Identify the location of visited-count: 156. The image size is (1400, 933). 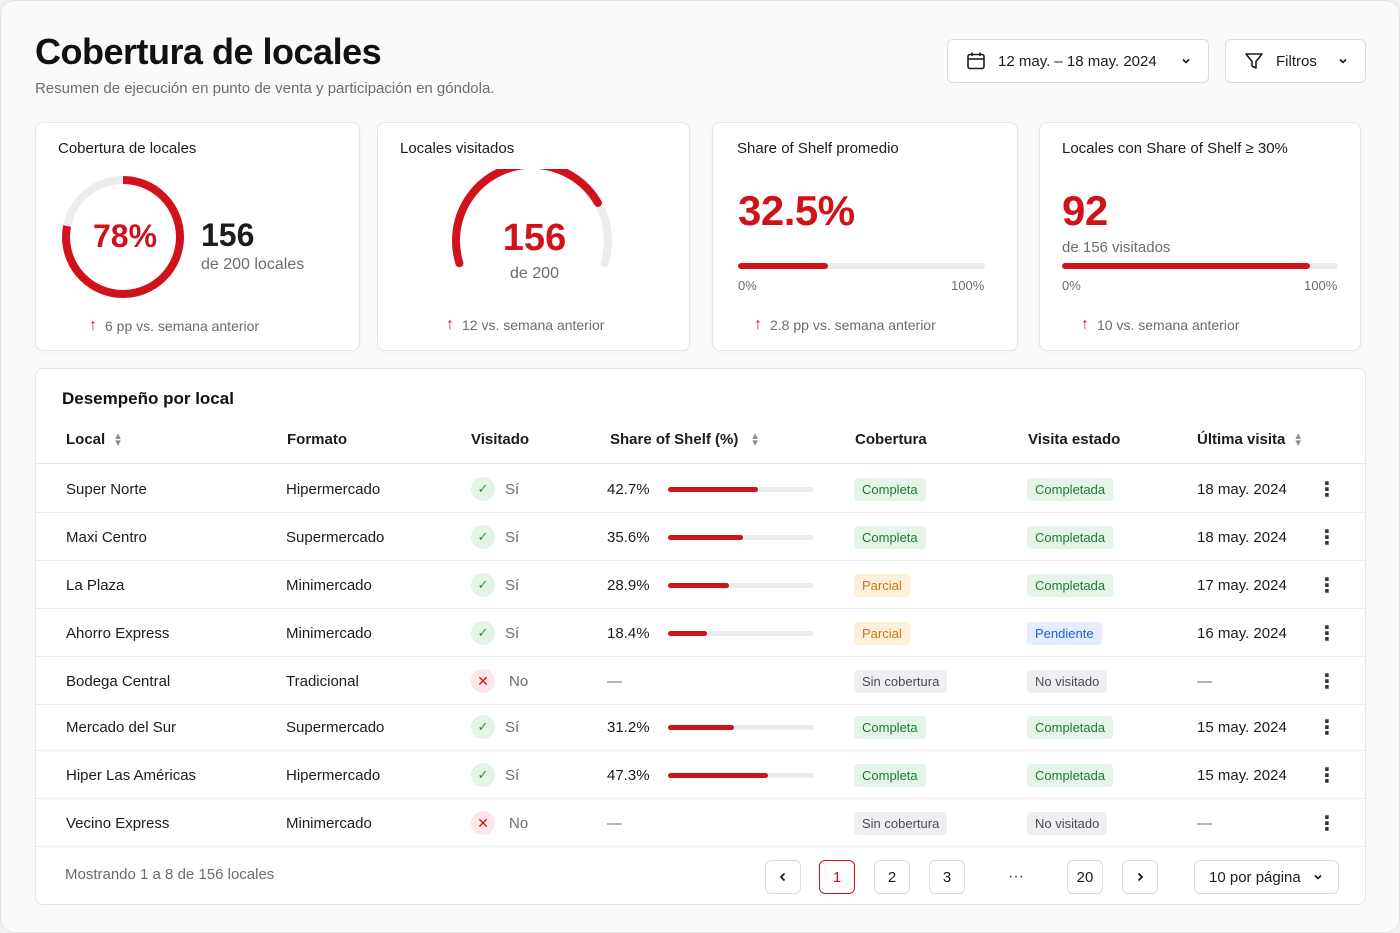
(534, 238).